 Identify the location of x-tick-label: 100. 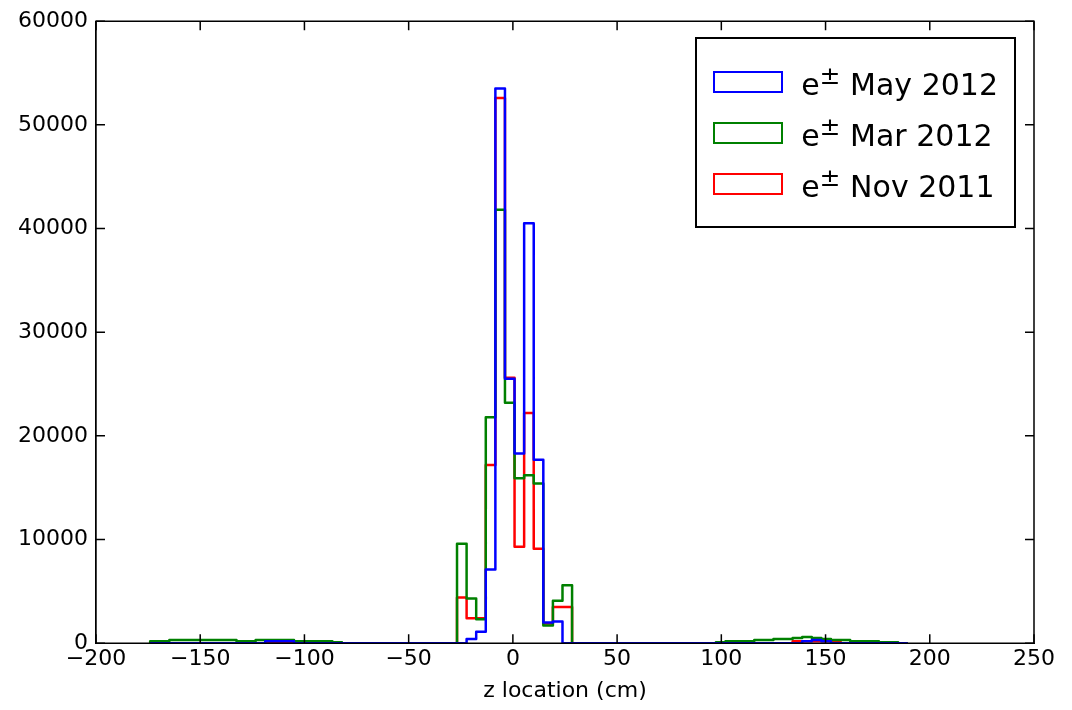
(721, 658).